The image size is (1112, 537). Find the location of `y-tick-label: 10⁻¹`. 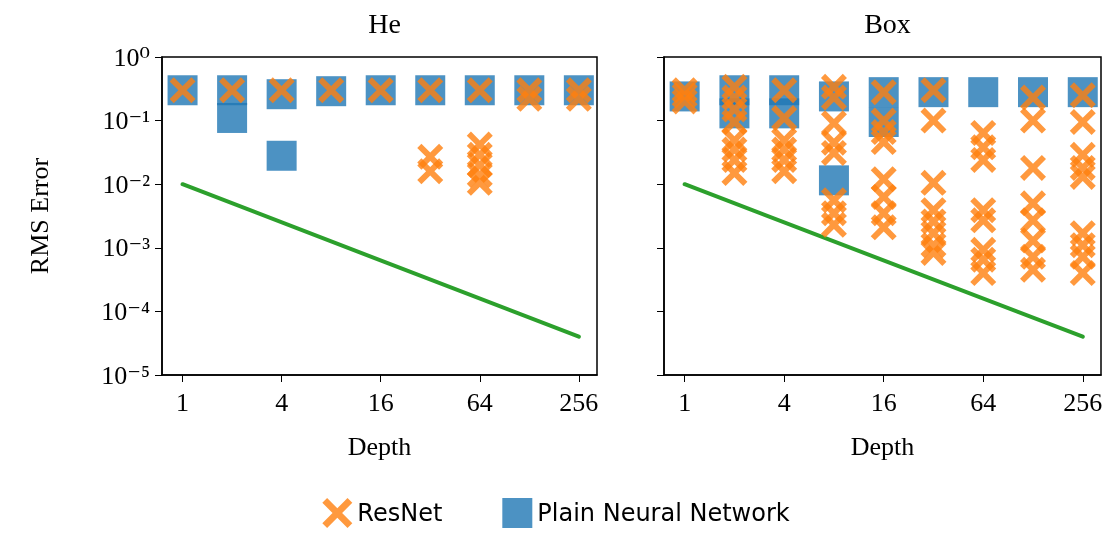

y-tick-label: 10⁻¹ is located at coordinates (126, 121).